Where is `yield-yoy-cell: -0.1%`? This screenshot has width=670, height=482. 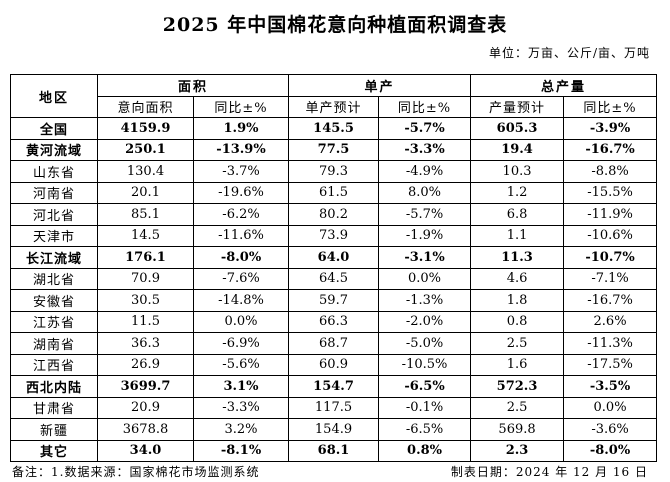 yield-yoy-cell: -0.1% is located at coordinates (425, 407).